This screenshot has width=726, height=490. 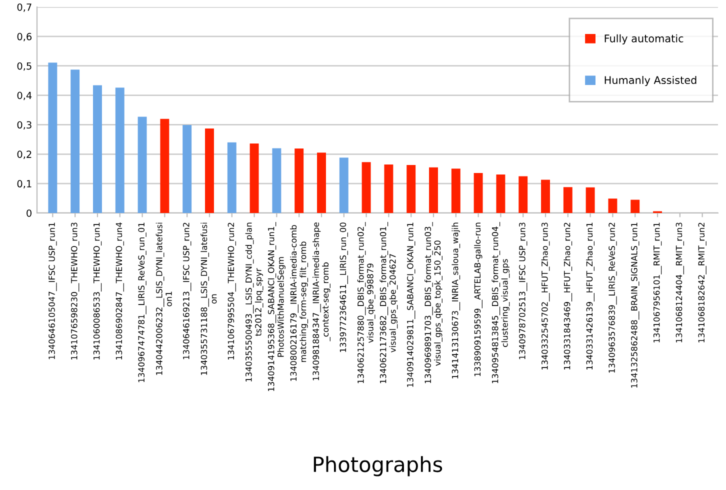 I want to click on x-tick-label: 1341067956101__RMIT_run1, so click(x=657, y=282).